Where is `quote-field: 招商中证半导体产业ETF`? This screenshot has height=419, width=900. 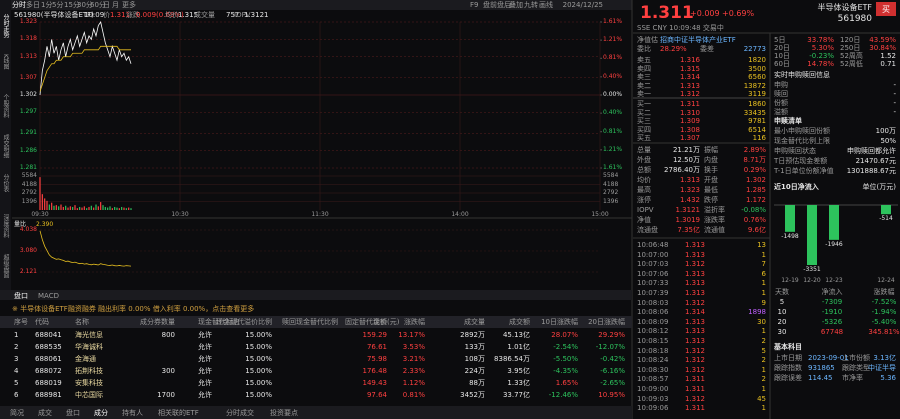
quote-field: 招商中证半导体产业ETF is located at coordinates (698, 40).